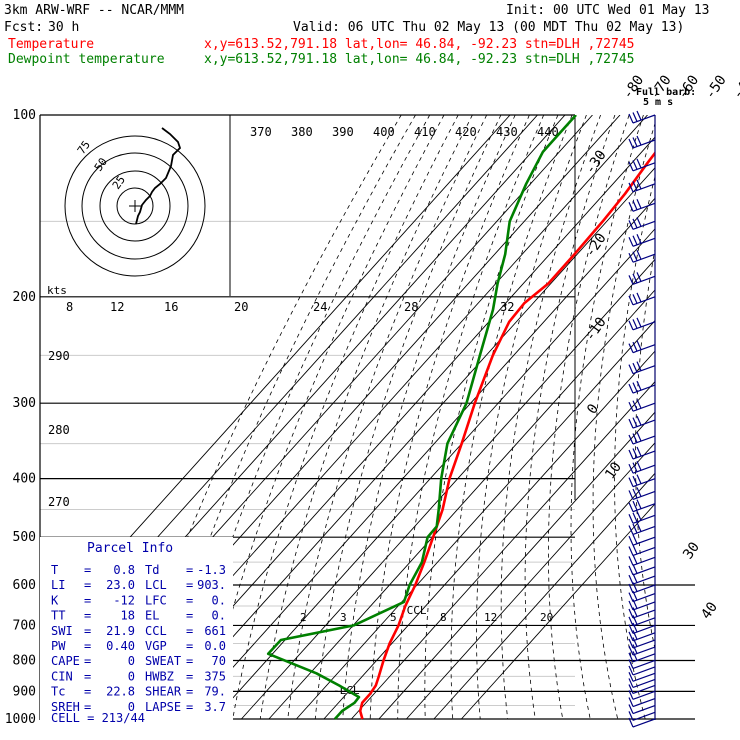 The width and height of the screenshot is (740, 740). What do you see at coordinates (24, 403) in the screenshot?
I see `pressure-label: 300` at bounding box center [24, 403].